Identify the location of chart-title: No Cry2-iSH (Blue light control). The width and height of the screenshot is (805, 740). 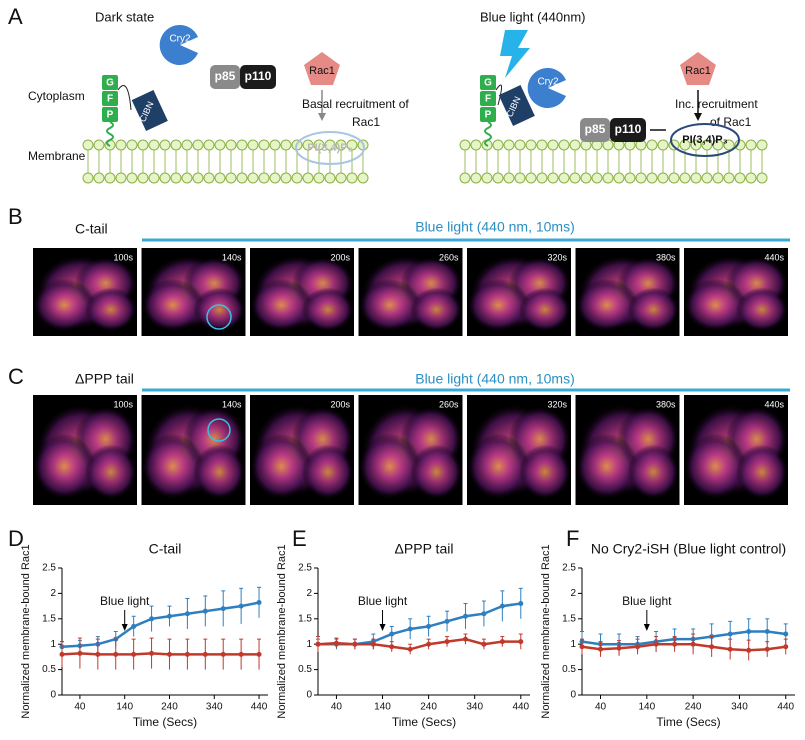
(688, 549).